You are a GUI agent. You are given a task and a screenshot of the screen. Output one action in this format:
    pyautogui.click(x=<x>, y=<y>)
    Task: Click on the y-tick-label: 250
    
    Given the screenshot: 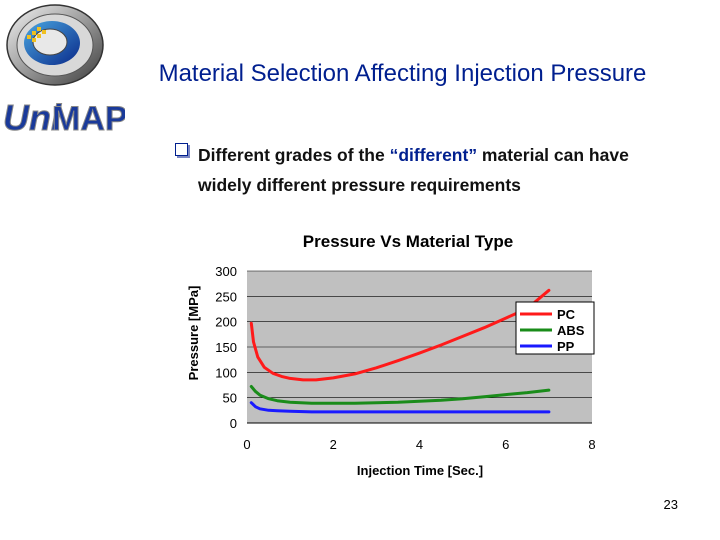 What is the action you would take?
    pyautogui.click(x=226, y=296)
    